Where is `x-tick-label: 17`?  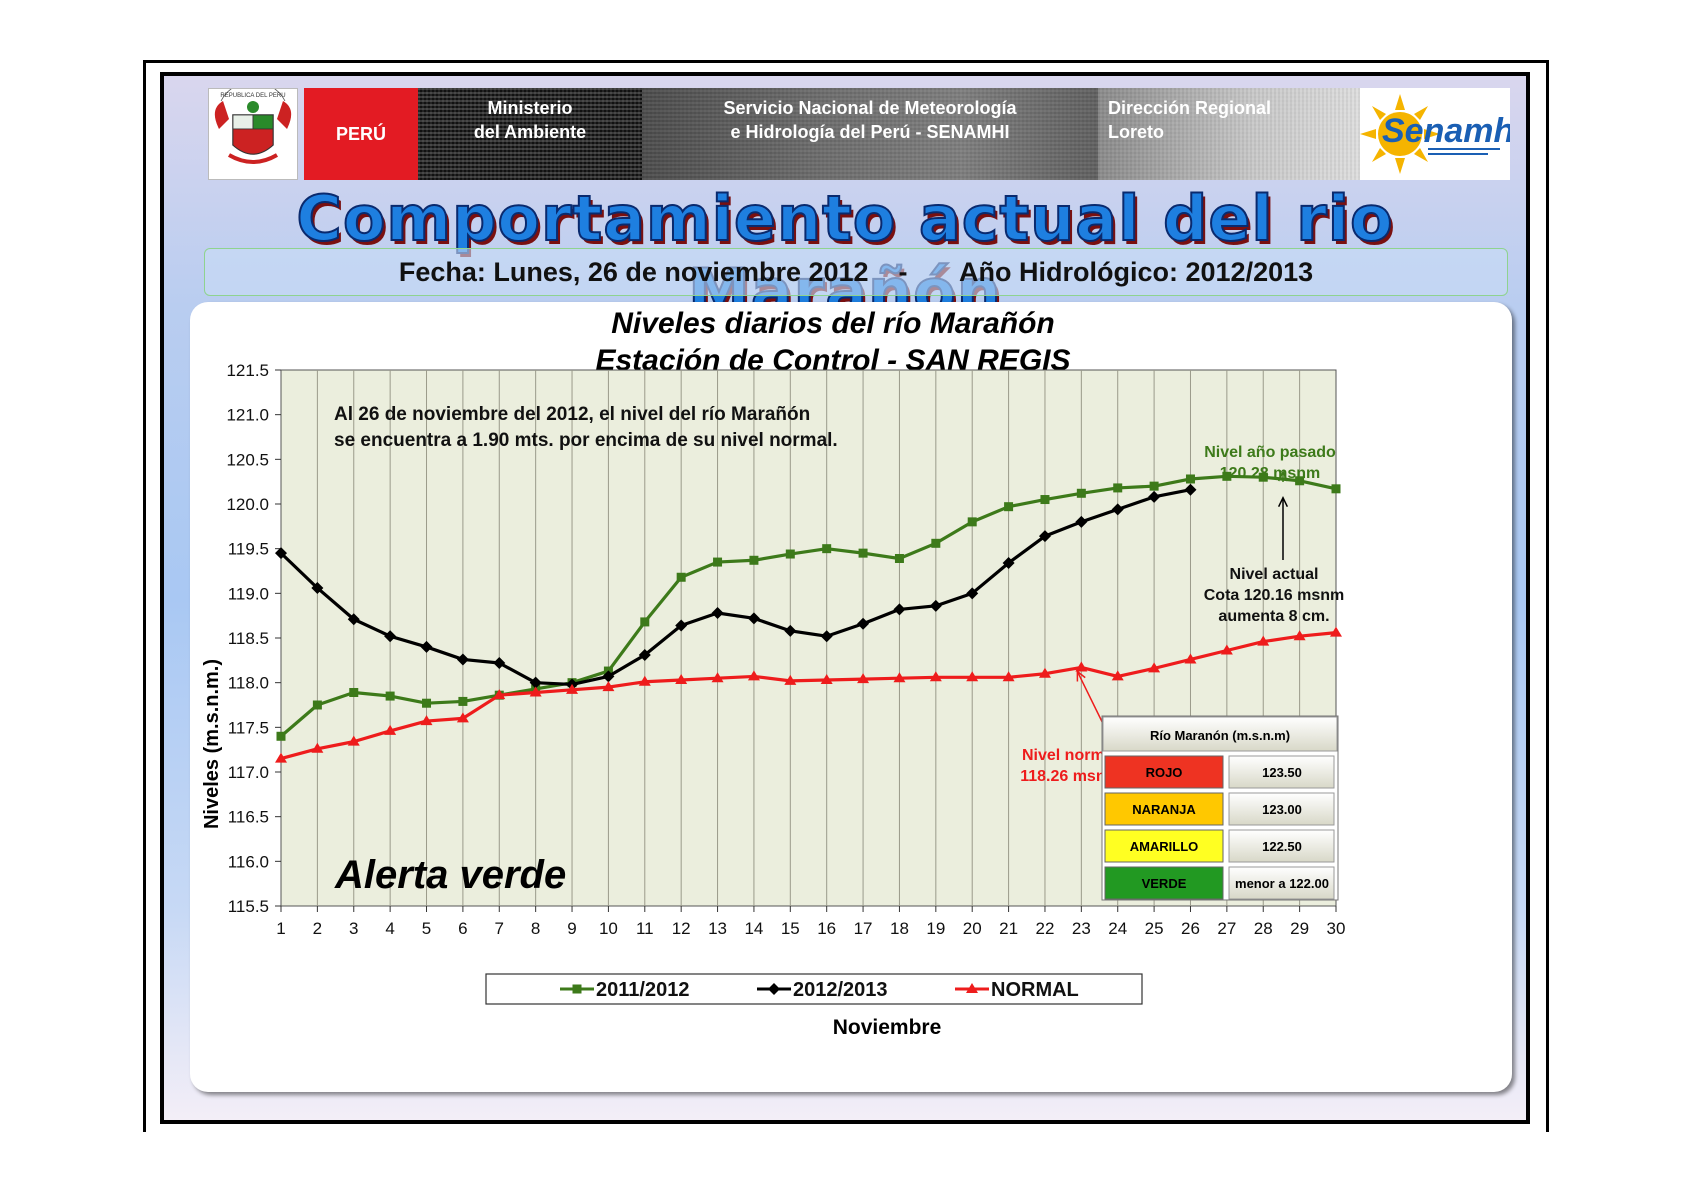 x-tick-label: 17 is located at coordinates (863, 928).